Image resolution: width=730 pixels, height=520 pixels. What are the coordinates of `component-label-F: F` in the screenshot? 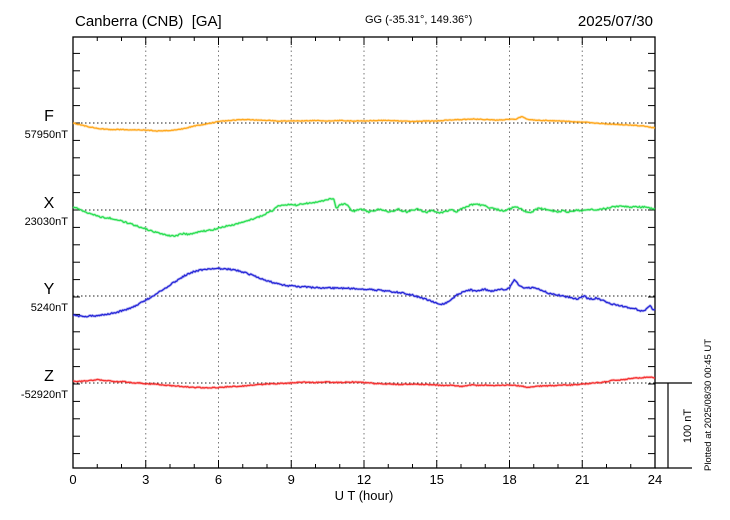 It's located at (49, 116).